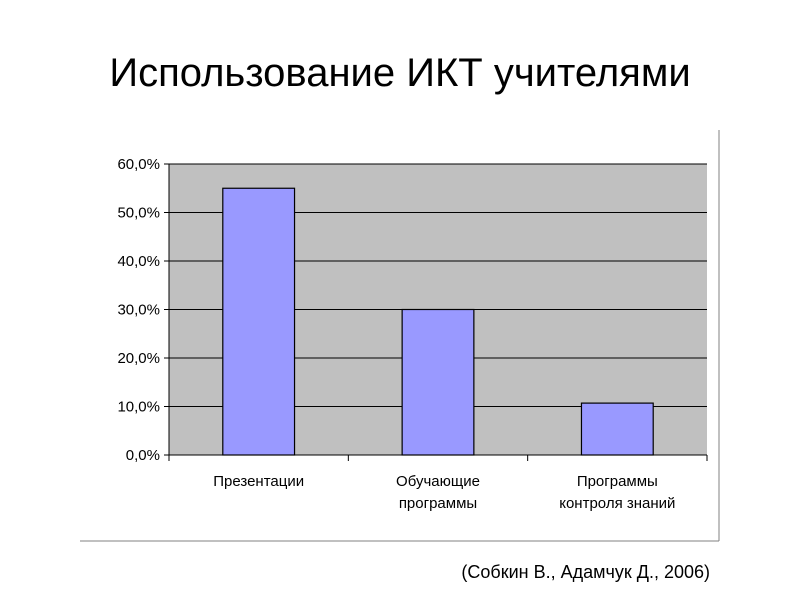 This screenshot has width=800, height=600. What do you see at coordinates (138, 164) in the screenshot?
I see `y-tick-label: 60,0%` at bounding box center [138, 164].